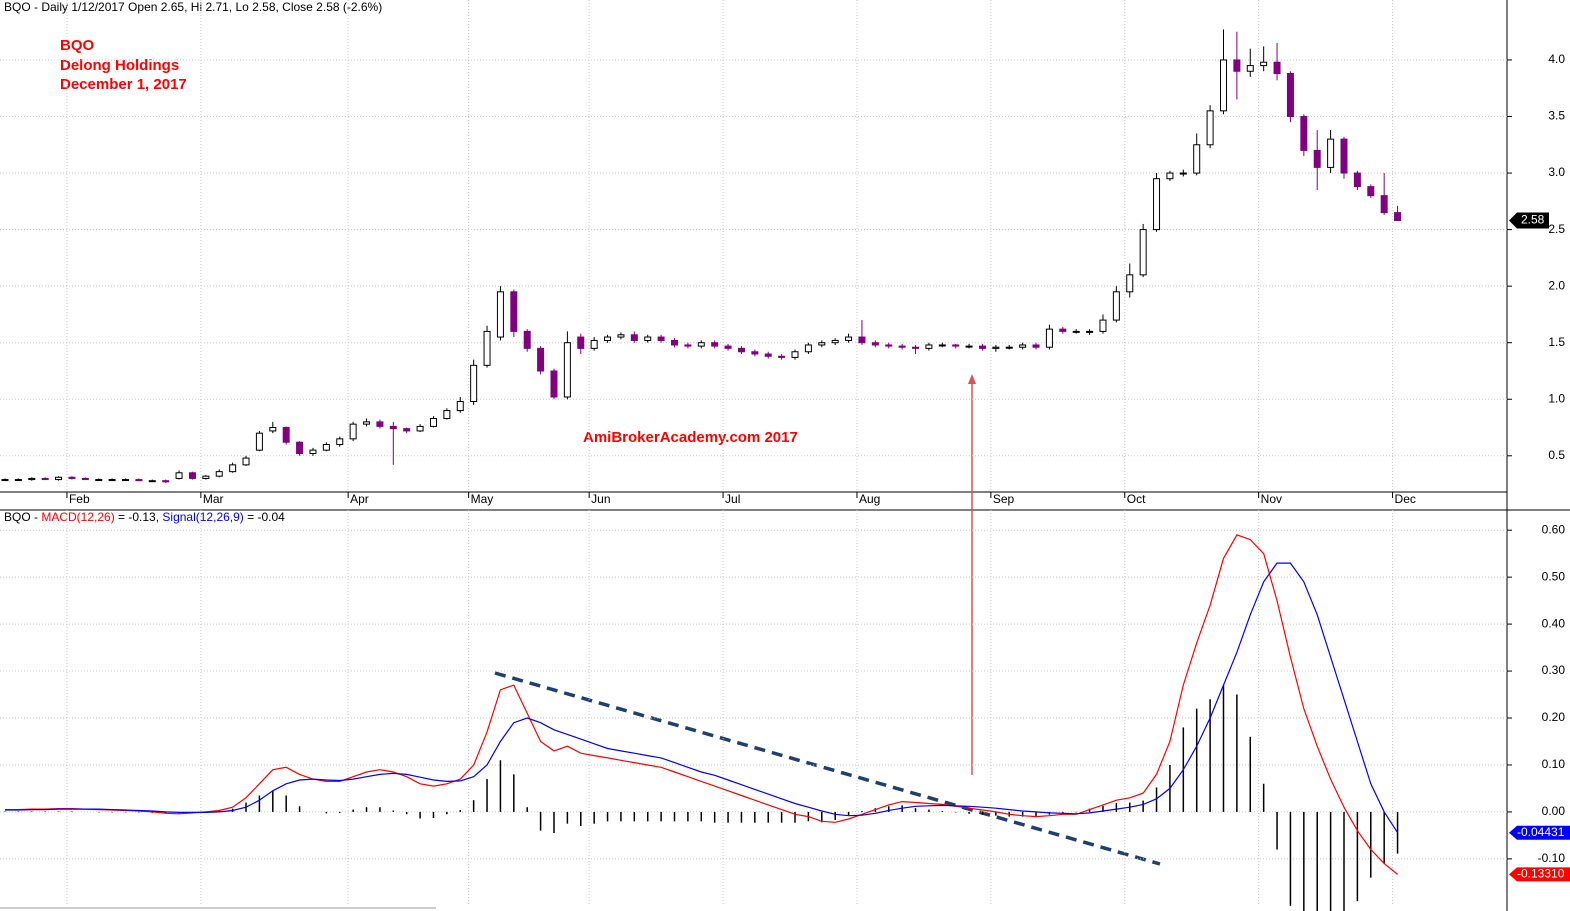 The width and height of the screenshot is (1570, 911). I want to click on y-tick-label: 1.0, so click(1556, 398).